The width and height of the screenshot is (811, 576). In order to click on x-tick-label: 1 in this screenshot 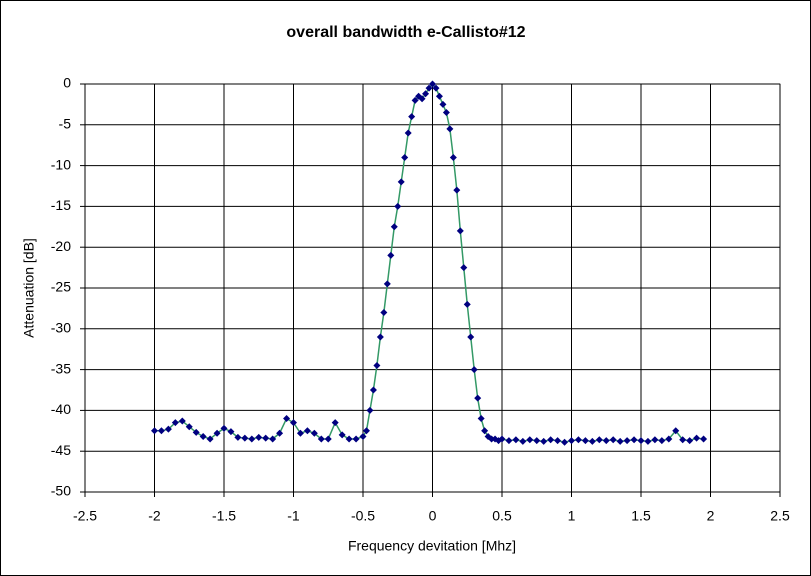, I will do `click(572, 516)`.